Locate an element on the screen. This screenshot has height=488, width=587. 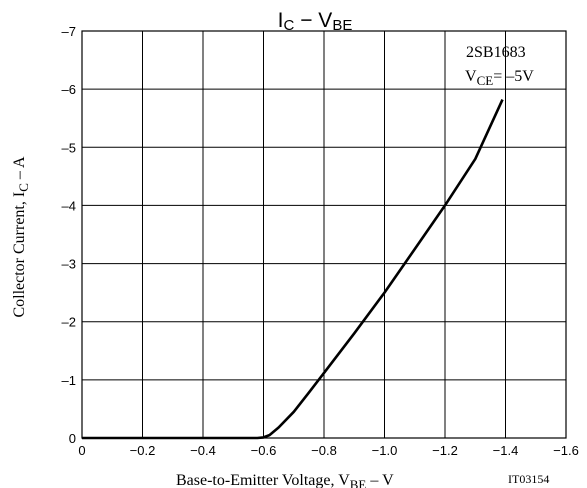
x-tick-label: −0.8 is located at coordinates (324, 450).